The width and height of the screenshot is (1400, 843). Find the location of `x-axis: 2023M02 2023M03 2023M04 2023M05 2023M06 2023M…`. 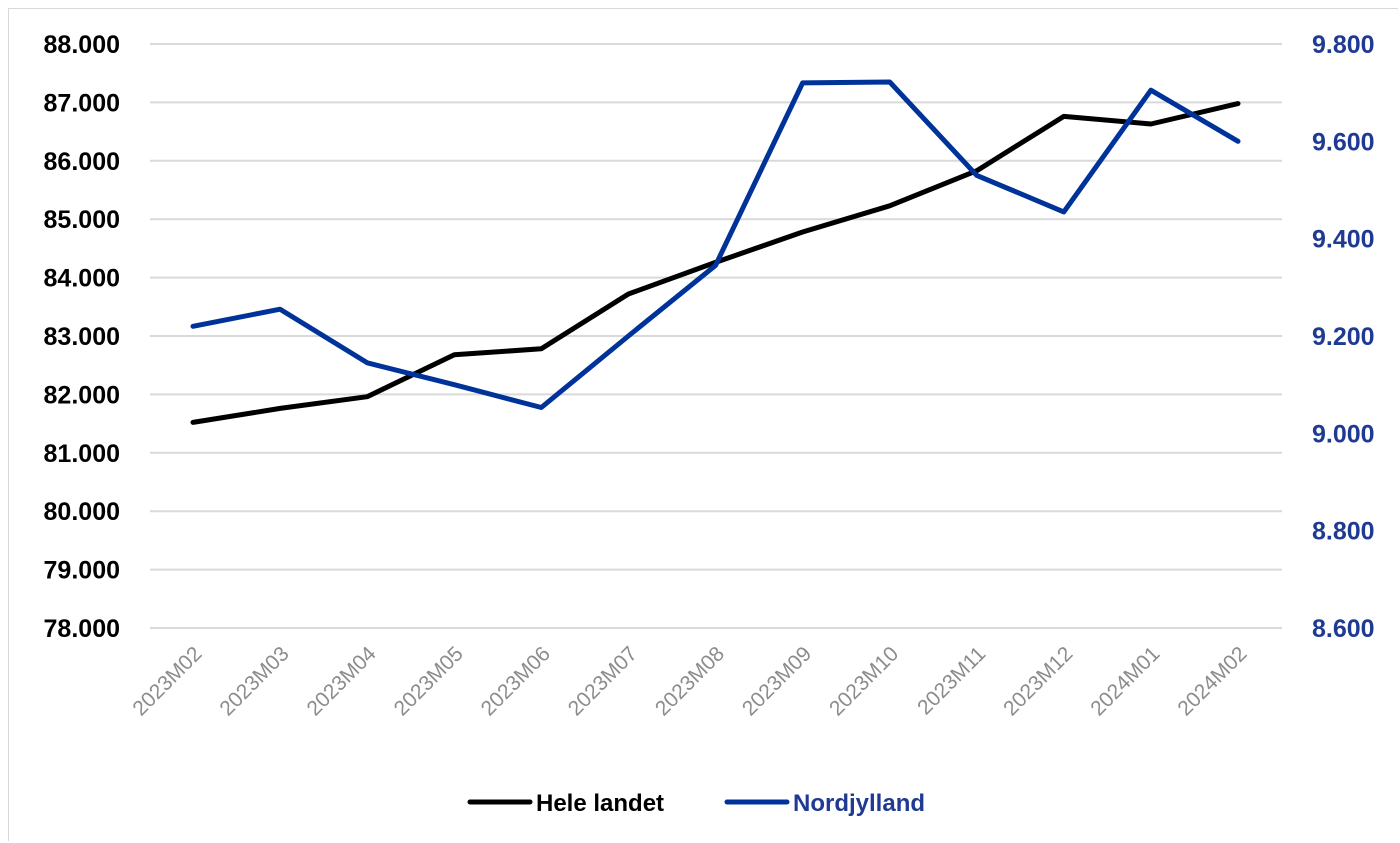

x-axis: 2023M02 2023M03 2023M04 2023M05 2023M06 2023M… is located at coordinates (689, 681).